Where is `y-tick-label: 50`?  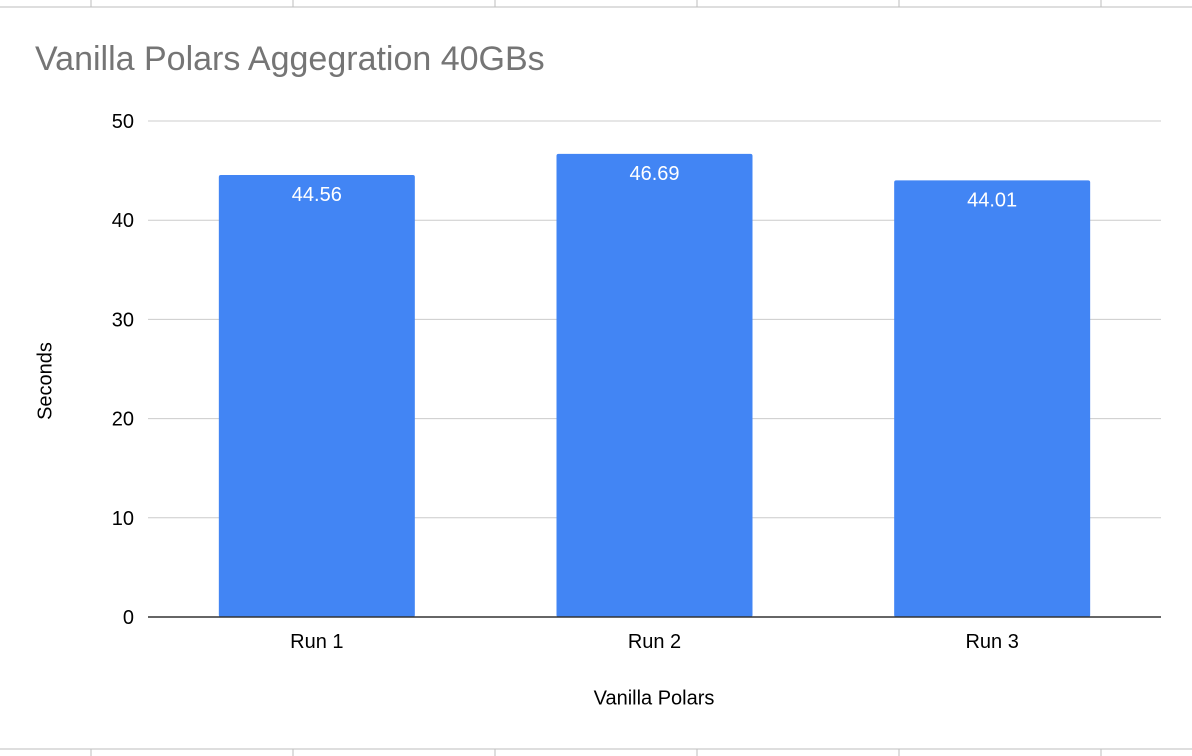 y-tick-label: 50 is located at coordinates (123, 122).